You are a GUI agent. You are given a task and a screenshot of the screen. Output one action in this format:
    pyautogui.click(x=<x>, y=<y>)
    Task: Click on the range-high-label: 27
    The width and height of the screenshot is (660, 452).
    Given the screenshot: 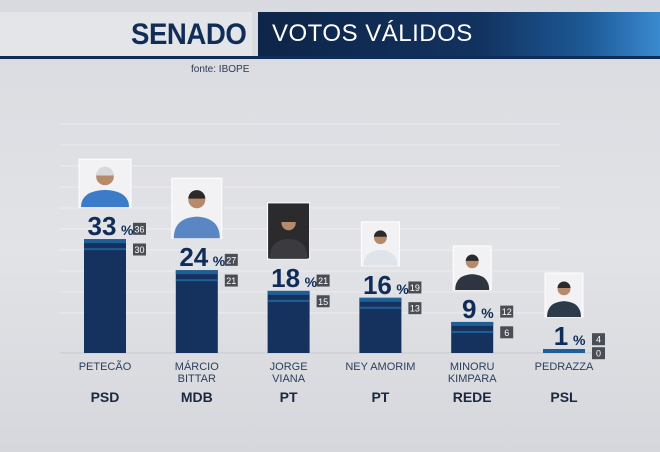 What is the action you would take?
    pyautogui.click(x=231, y=260)
    